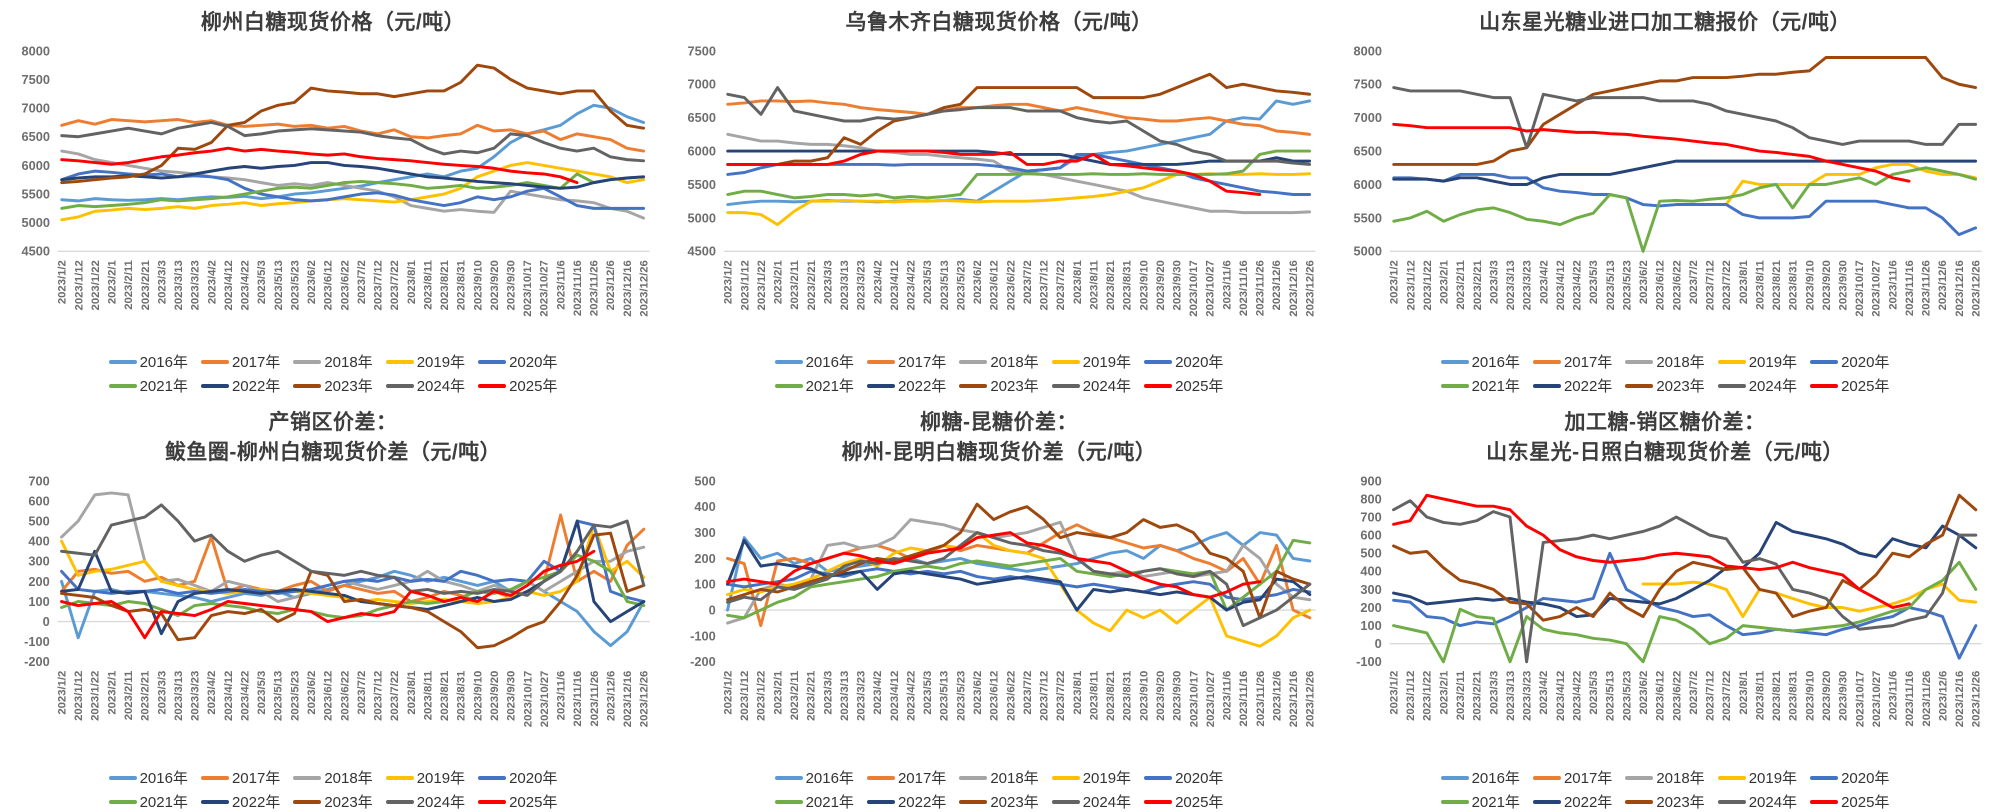 The width and height of the screenshot is (2000, 812). I want to click on series-line-year-2018, so click(353, 547).